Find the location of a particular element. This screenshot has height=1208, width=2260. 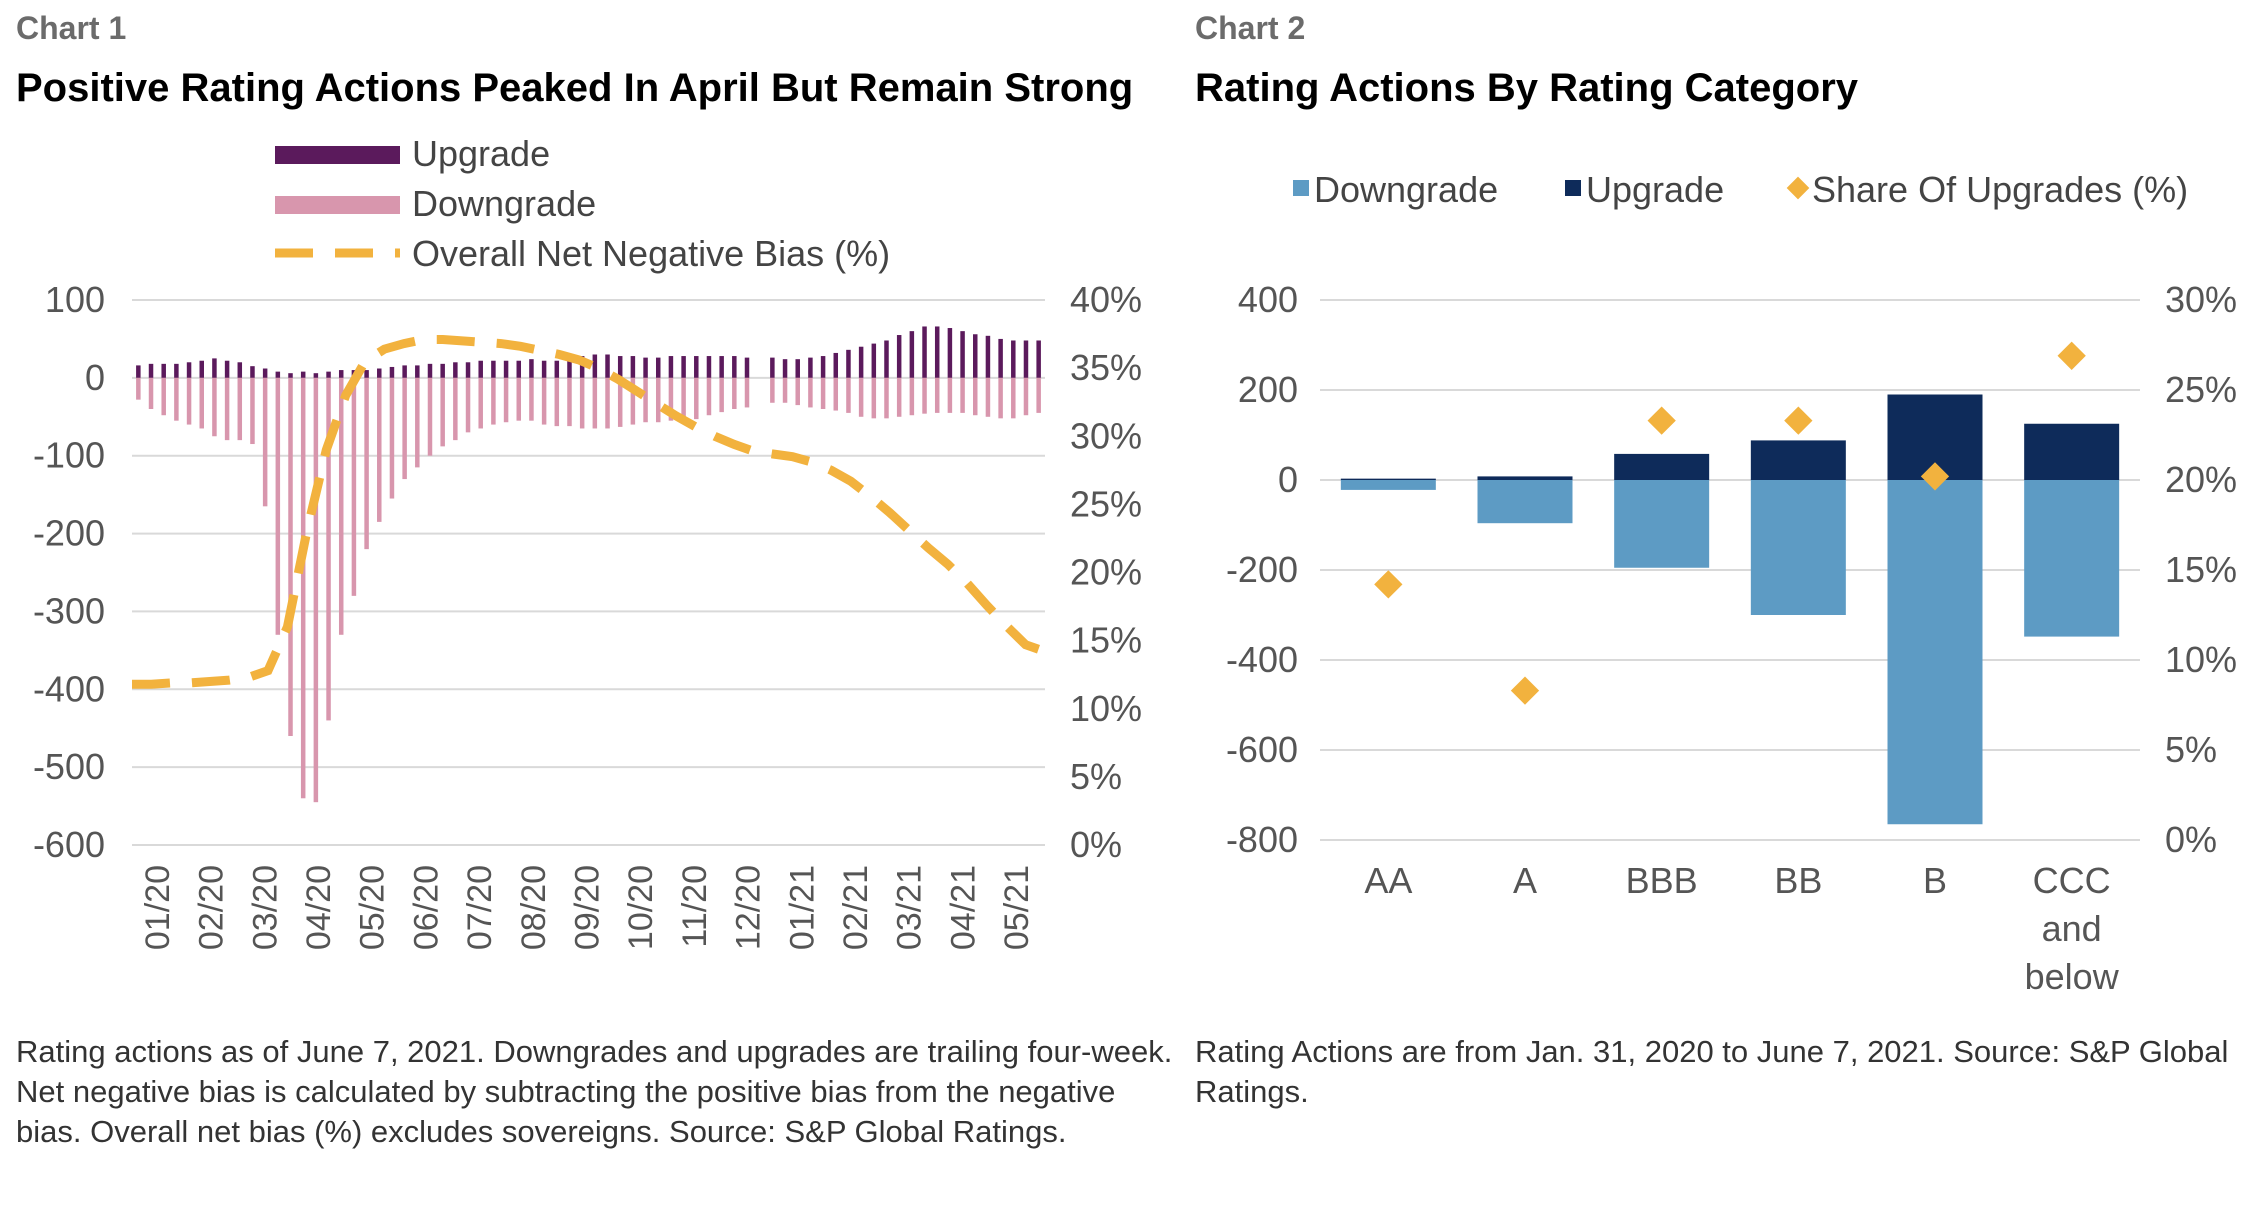

x-tick-label: 09/20 is located at coordinates (588, 907).